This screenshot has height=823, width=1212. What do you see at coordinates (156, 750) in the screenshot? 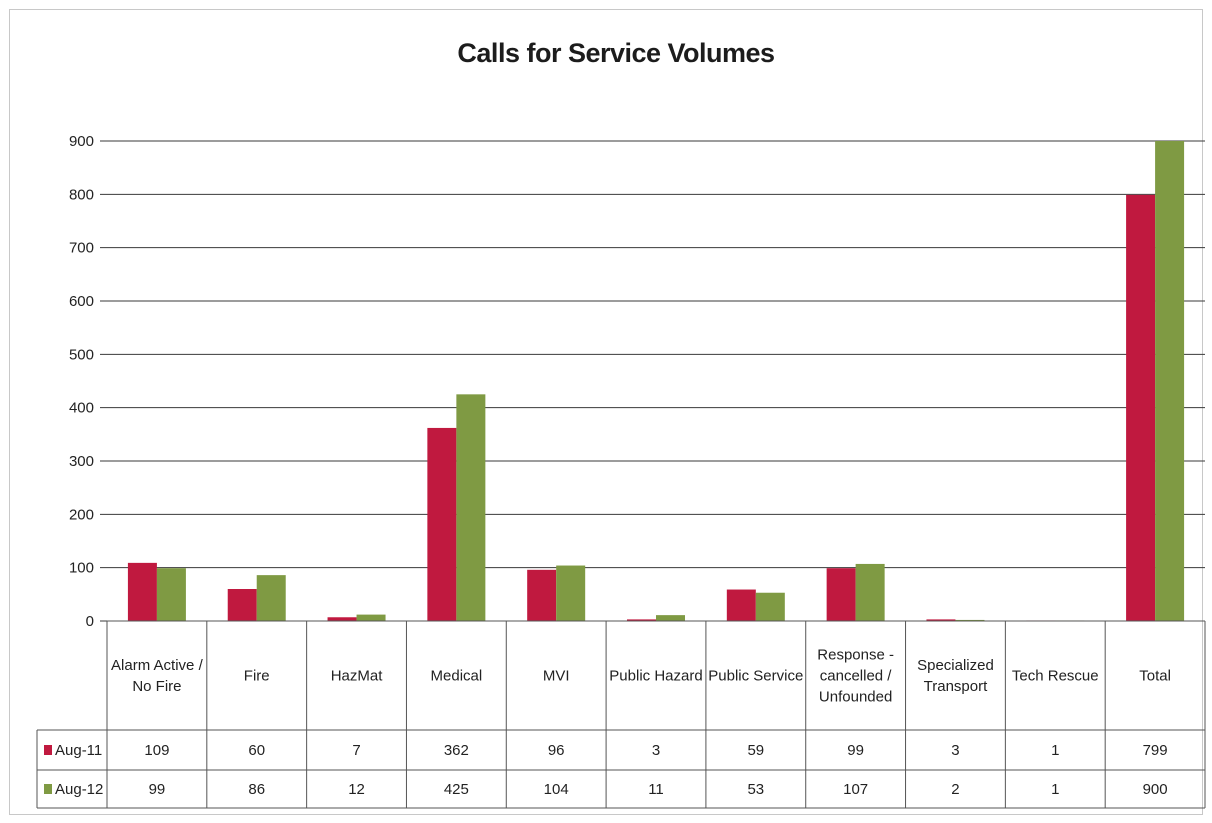
I see `data-label: 109` at bounding box center [156, 750].